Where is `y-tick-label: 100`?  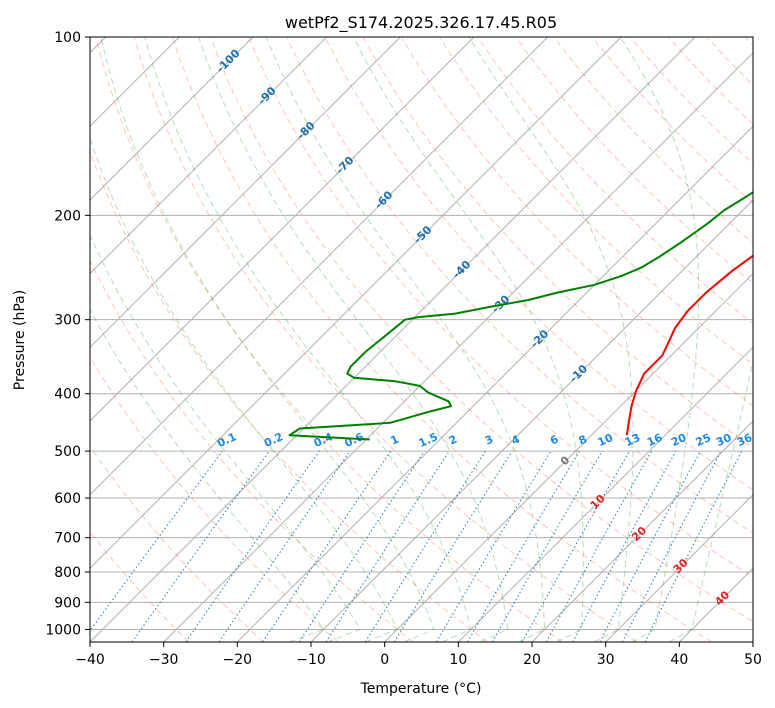
y-tick-label: 100 is located at coordinates (67, 38).